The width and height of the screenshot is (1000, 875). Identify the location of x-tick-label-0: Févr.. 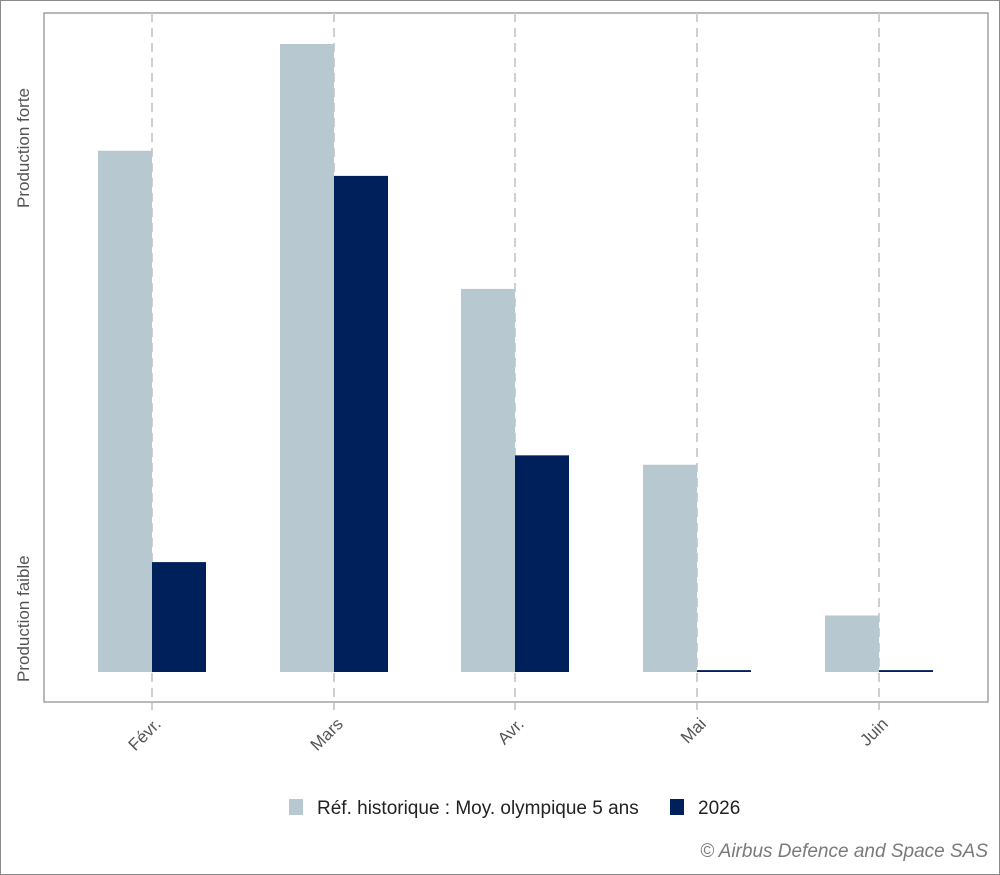
(145, 734).